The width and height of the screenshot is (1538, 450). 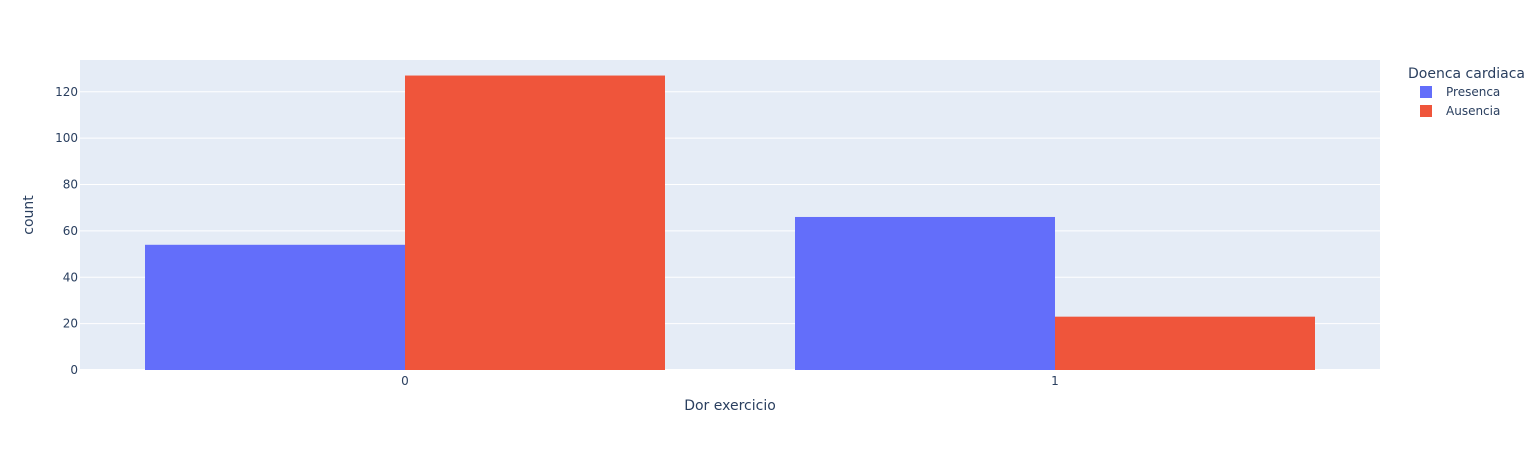 I want to click on x-tick-label: 0, so click(x=405, y=381).